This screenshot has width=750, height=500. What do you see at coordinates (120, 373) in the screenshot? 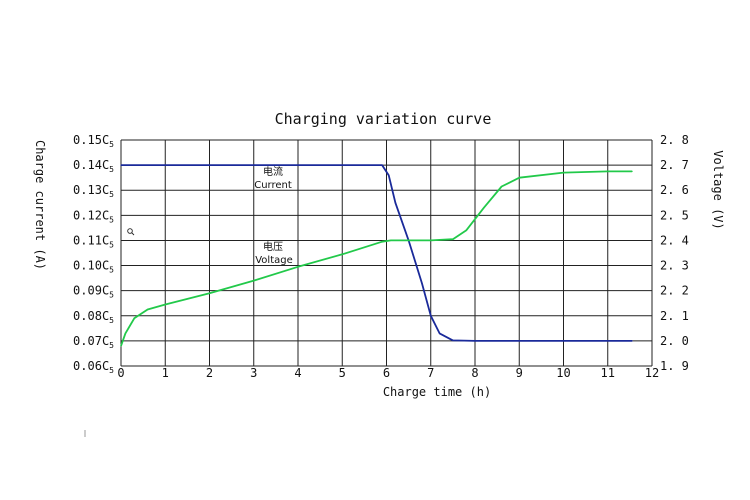
I see `x-tick-label: 0` at bounding box center [120, 373].